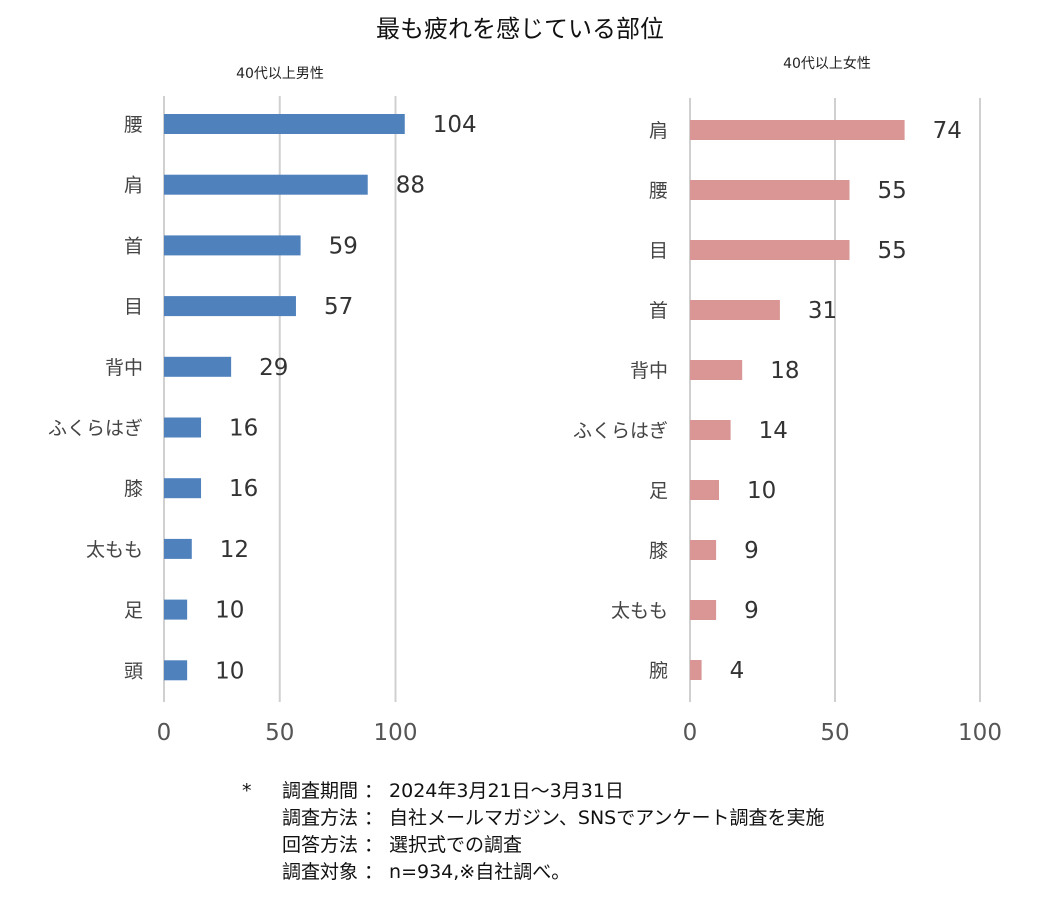 The height and width of the screenshot is (910, 1054). What do you see at coordinates (280, 74) in the screenshot?
I see `panel-title: 40代以上男性` at bounding box center [280, 74].